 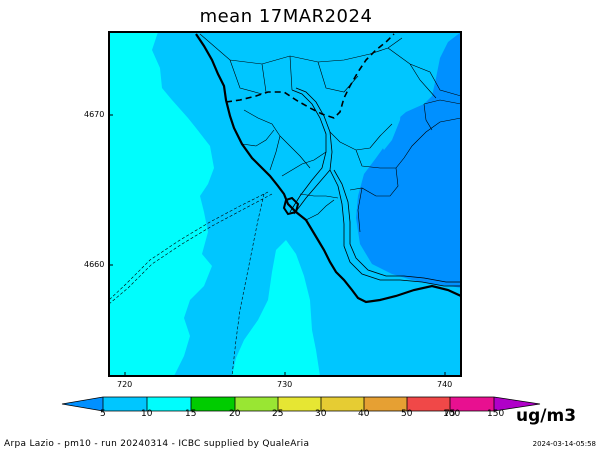 I want to click on province-boundary, so click(x=310, y=76).